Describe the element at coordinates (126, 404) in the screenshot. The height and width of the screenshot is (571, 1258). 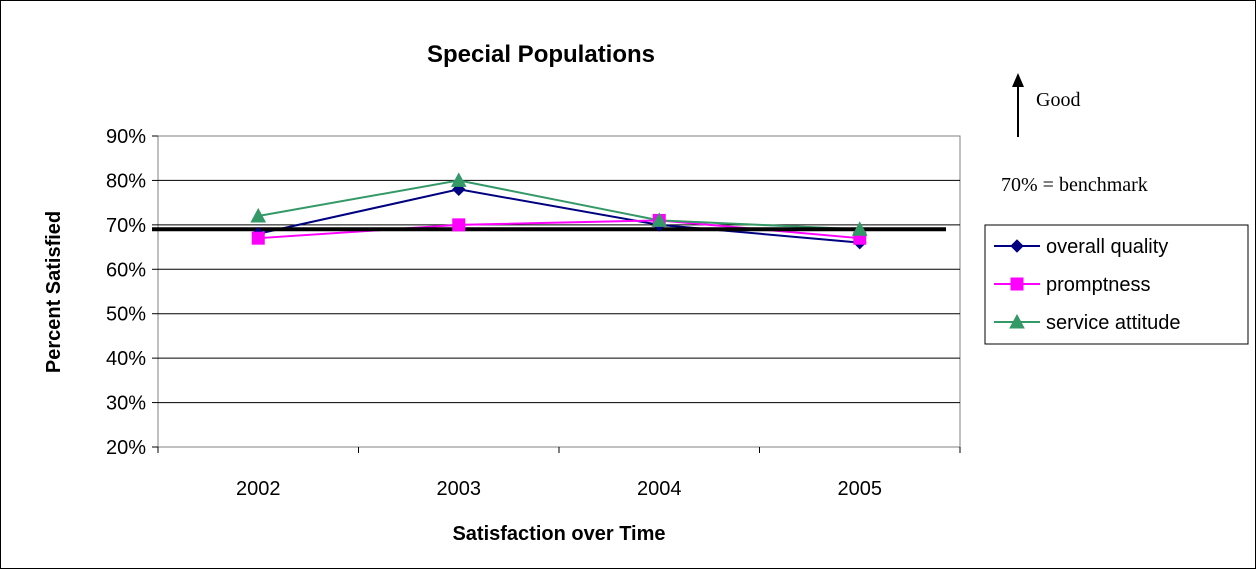
I see `y-tick-label: 30%` at that location.